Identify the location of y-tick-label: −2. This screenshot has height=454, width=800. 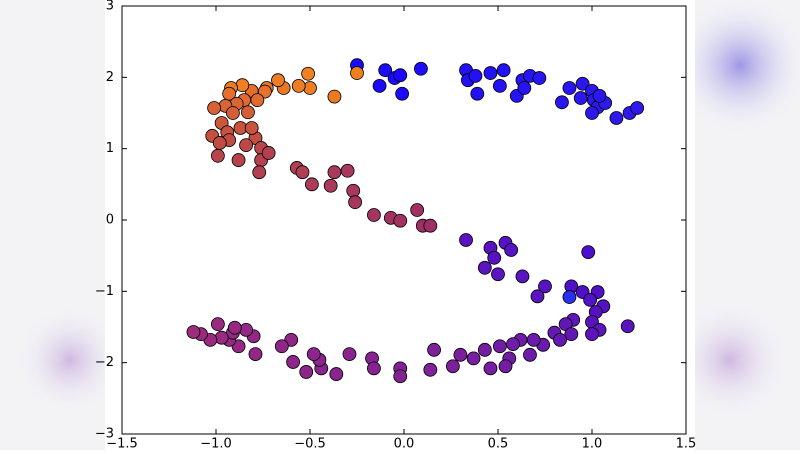
(104, 362).